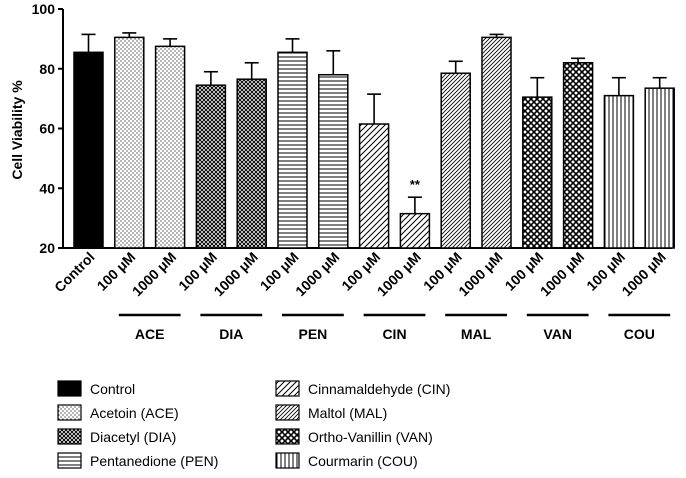 The image size is (686, 478). I want to click on legend-label: Control, so click(112, 389).